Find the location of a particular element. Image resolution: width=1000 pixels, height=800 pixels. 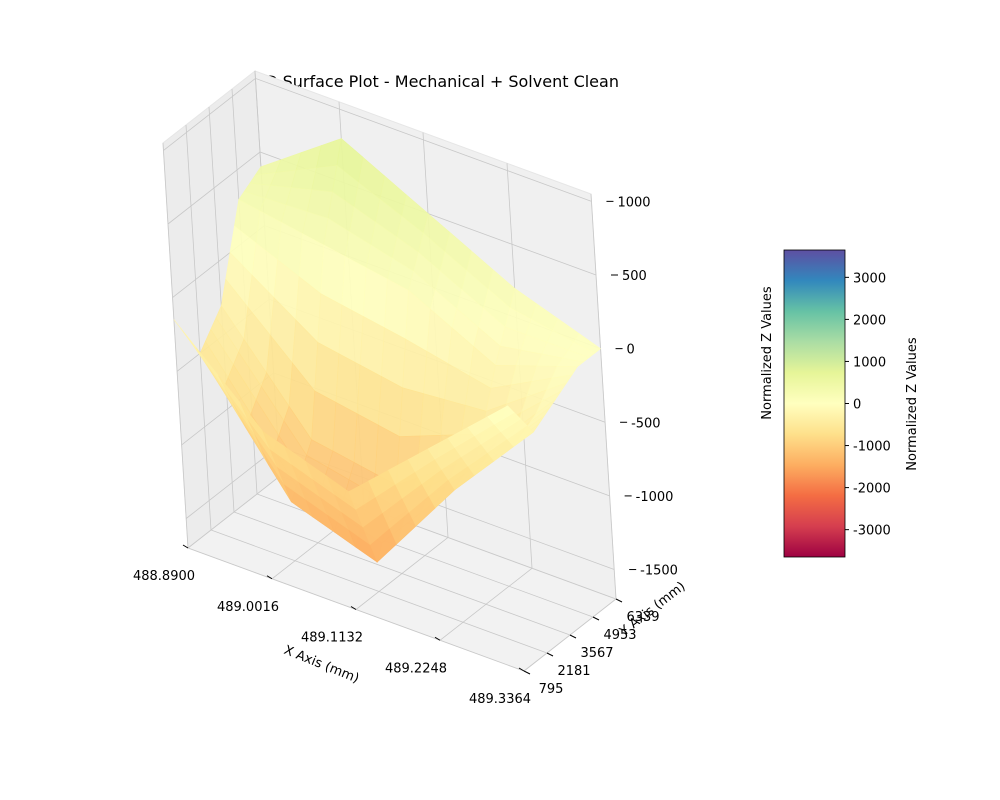

y-tick-label: 3567 is located at coordinates (596, 653).